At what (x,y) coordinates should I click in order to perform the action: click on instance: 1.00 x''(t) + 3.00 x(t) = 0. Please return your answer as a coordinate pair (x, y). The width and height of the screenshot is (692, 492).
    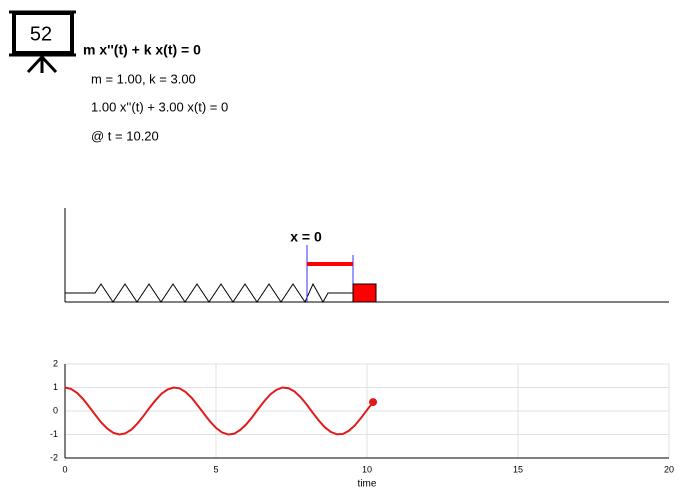
    Looking at the image, I should click on (159, 106).